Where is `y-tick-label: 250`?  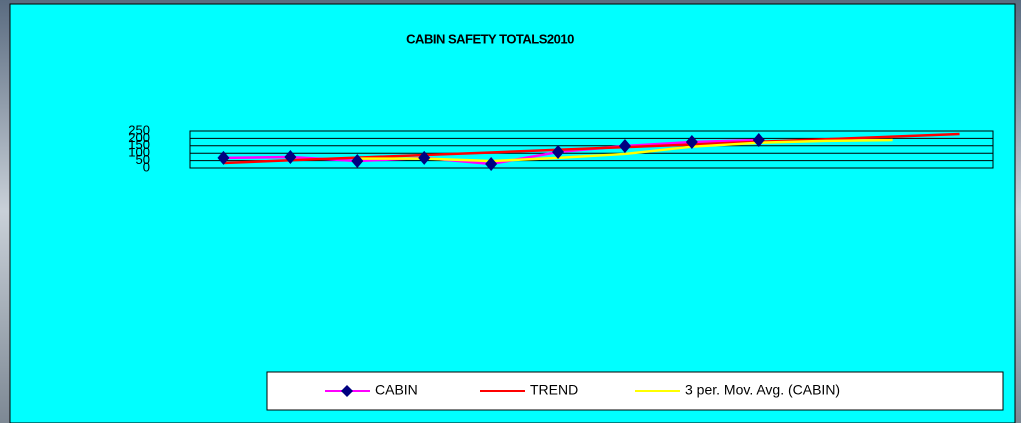 y-tick-label: 250 is located at coordinates (139, 129).